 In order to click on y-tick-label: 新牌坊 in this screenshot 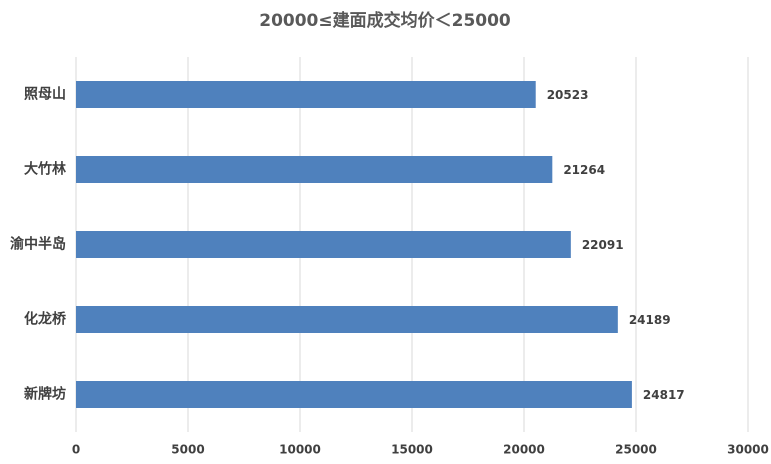, I will do `click(45, 394)`.